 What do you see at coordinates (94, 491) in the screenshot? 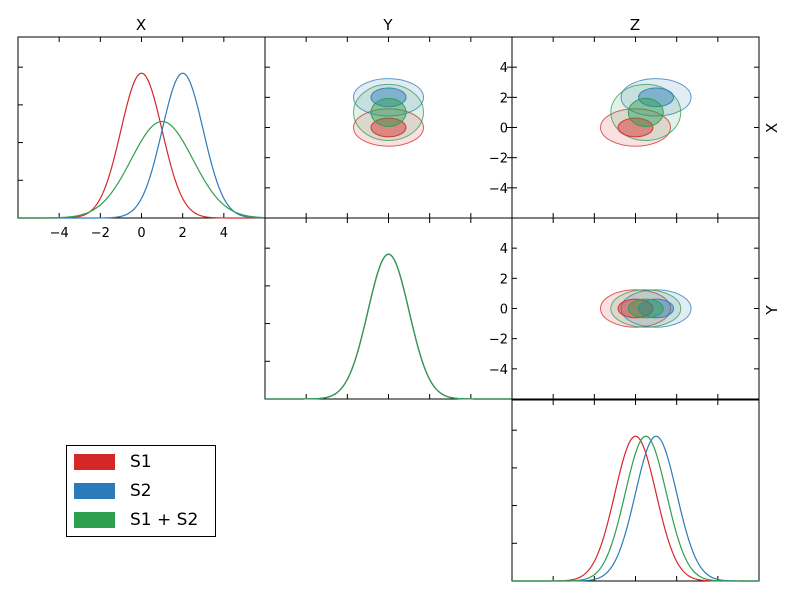
I see `legend-swatch-s2` at bounding box center [94, 491].